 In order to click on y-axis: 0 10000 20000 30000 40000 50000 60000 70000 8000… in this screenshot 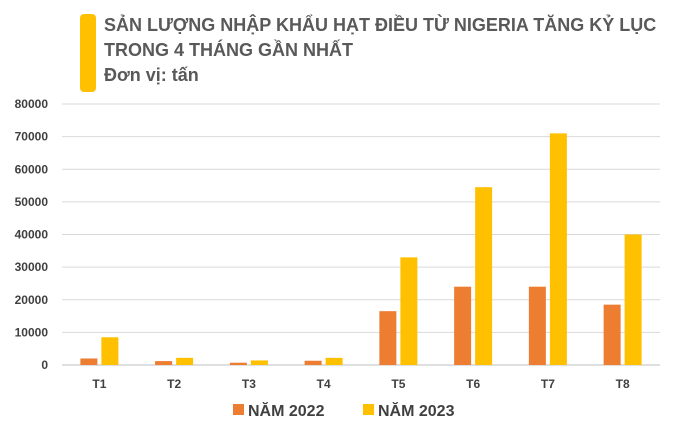, I will do `click(32, 234)`.